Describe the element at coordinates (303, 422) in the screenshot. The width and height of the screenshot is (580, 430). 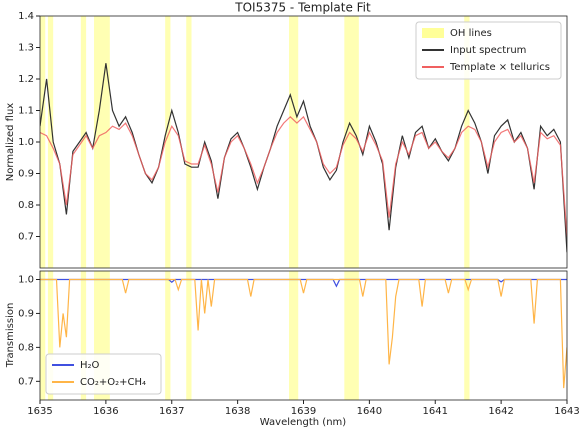
I see `x-axis-label: Wavelength (nm)` at that location.